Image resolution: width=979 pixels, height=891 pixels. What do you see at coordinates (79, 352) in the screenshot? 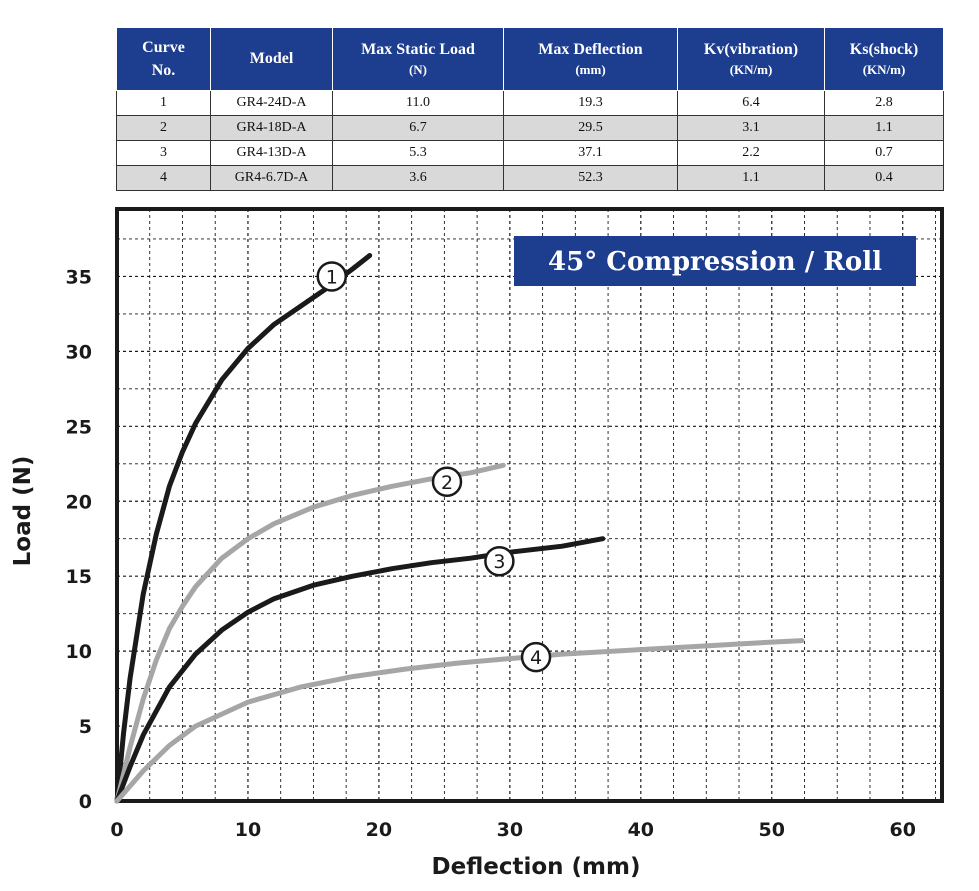
I see `y-tick-label: 30` at bounding box center [79, 352].